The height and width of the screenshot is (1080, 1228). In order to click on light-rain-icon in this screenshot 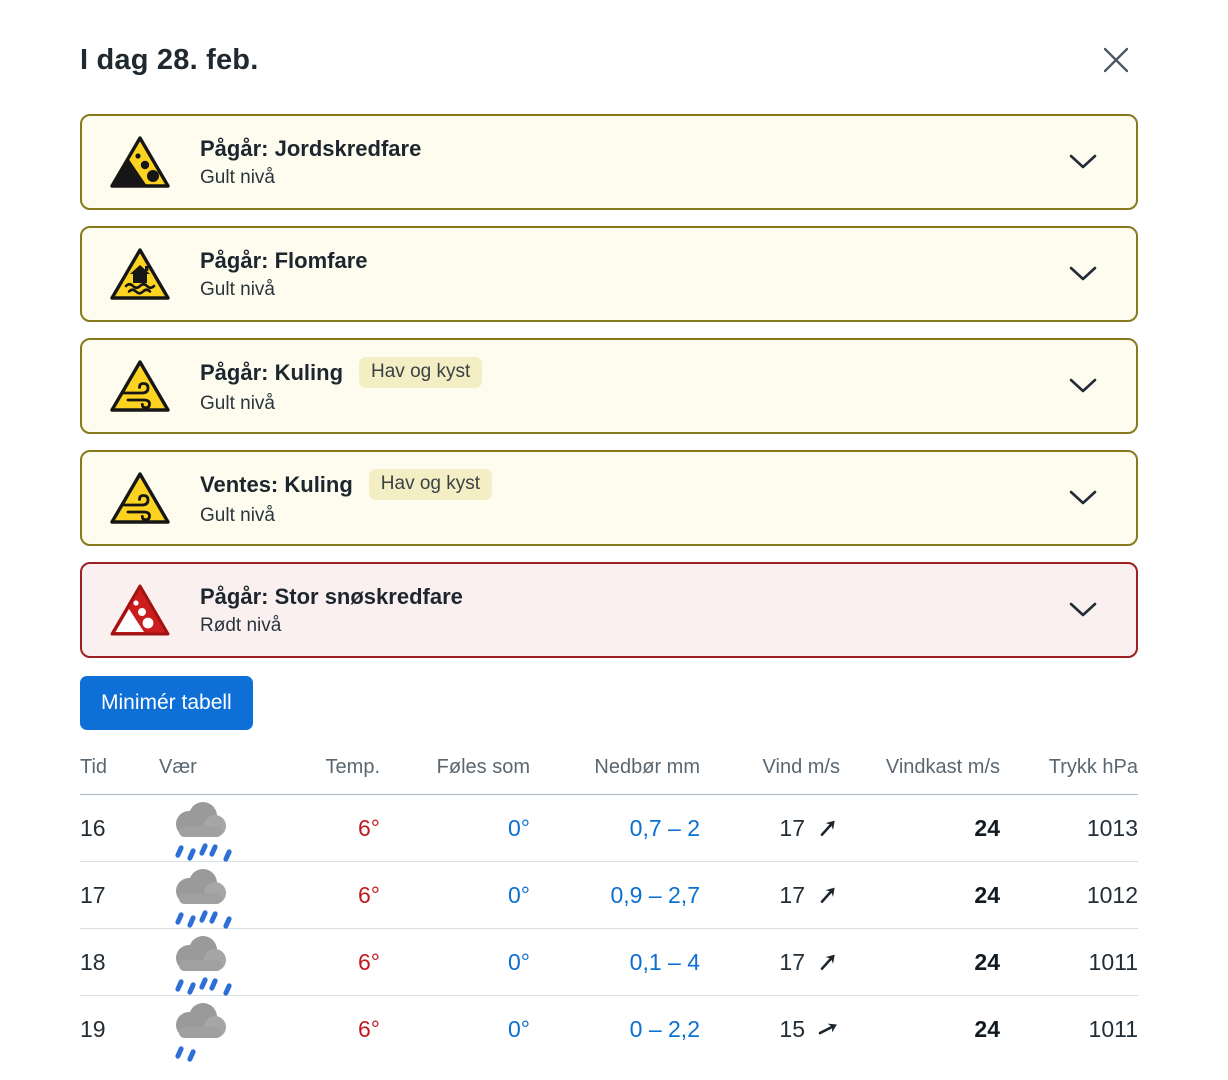, I will do `click(201, 1031)`.